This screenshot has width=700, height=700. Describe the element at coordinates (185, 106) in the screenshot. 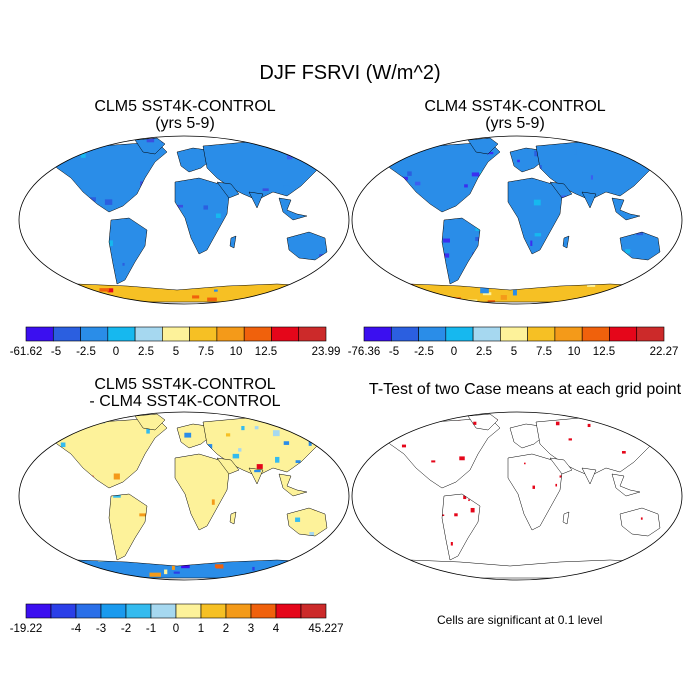

I see `panel-1-title-line1: CLM5 SST4K-CONTROL` at that location.